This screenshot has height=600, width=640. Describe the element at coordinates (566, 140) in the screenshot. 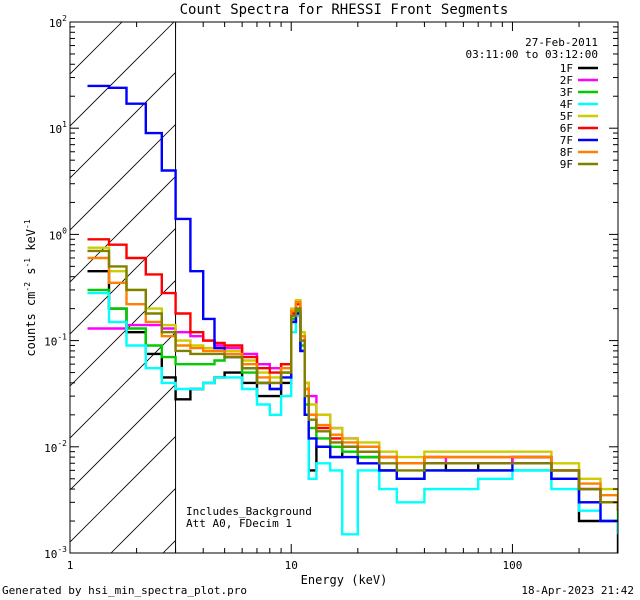

I see `legend-label-7F: 7F` at that location.